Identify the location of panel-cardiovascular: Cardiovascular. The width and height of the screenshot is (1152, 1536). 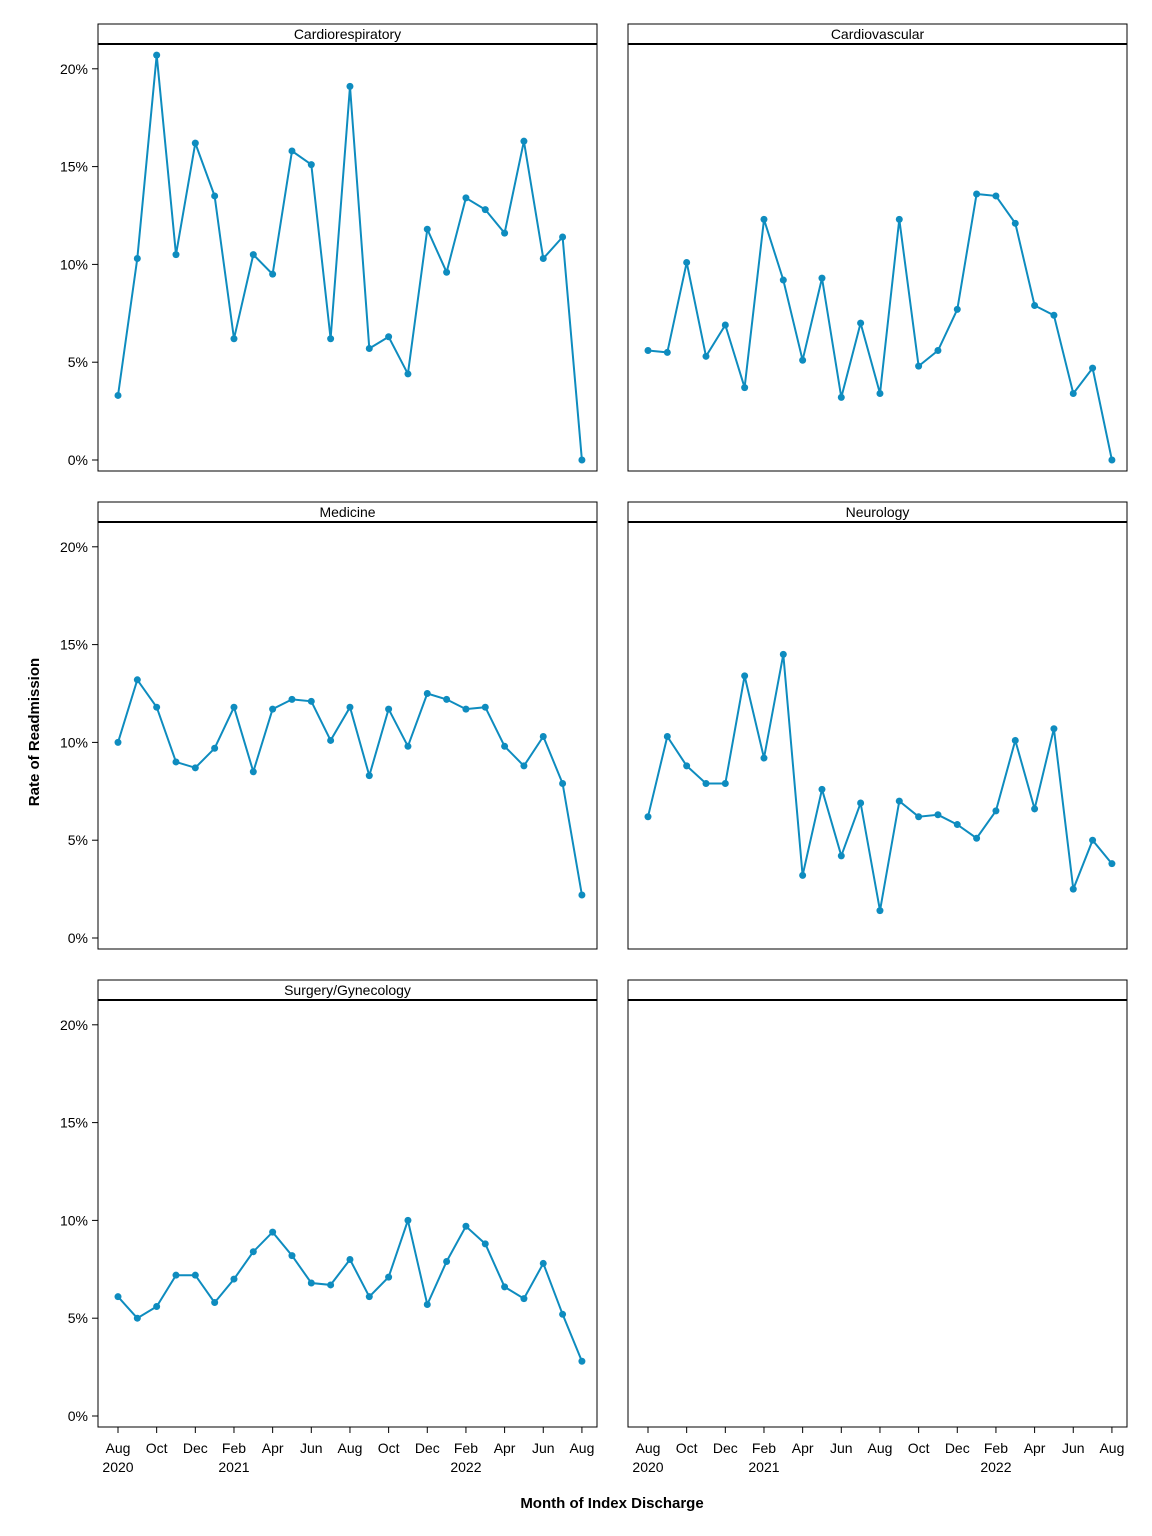
(877, 247).